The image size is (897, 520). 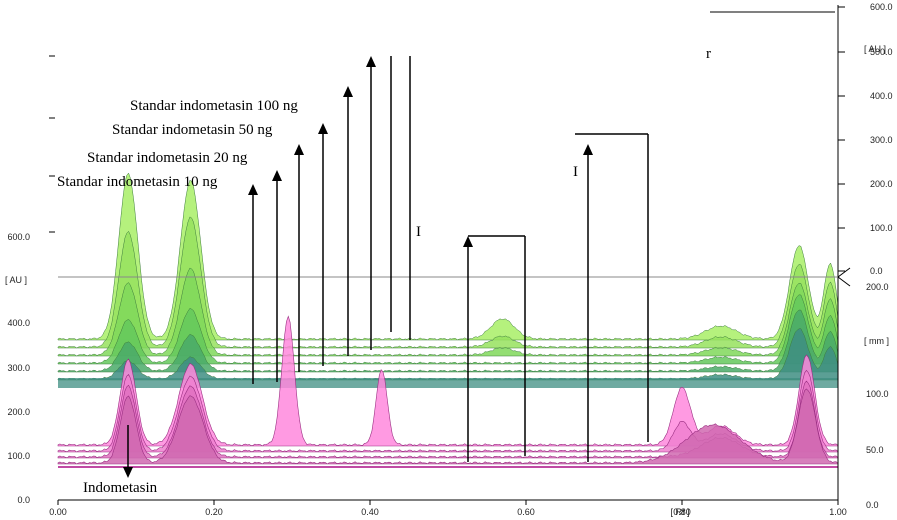 I want to click on x-tick-label: 0.80, so click(x=682, y=512).